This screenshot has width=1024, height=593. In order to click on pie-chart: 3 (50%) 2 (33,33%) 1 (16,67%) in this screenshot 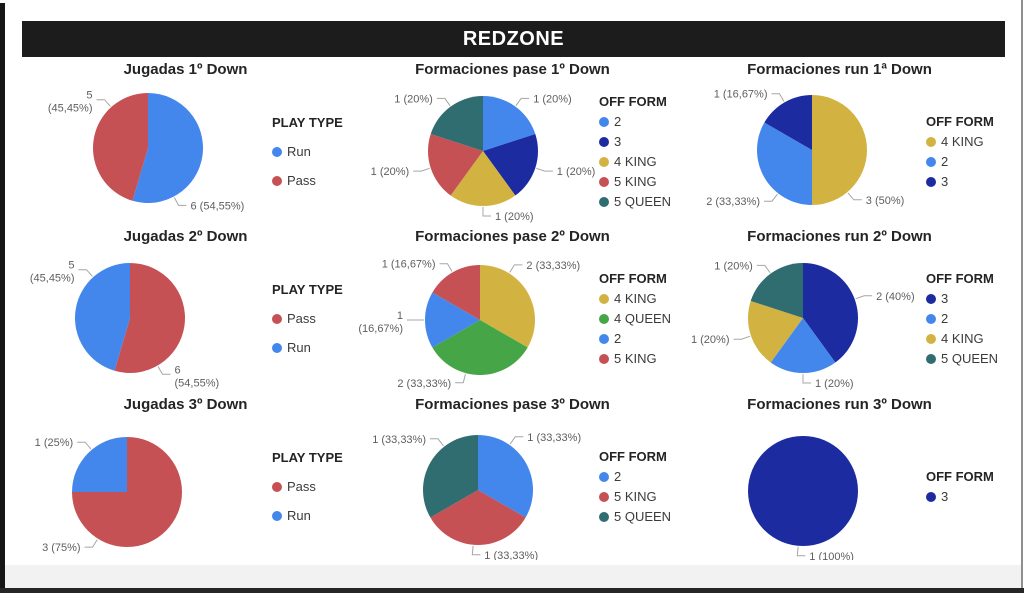, I will do `click(805, 149)`.